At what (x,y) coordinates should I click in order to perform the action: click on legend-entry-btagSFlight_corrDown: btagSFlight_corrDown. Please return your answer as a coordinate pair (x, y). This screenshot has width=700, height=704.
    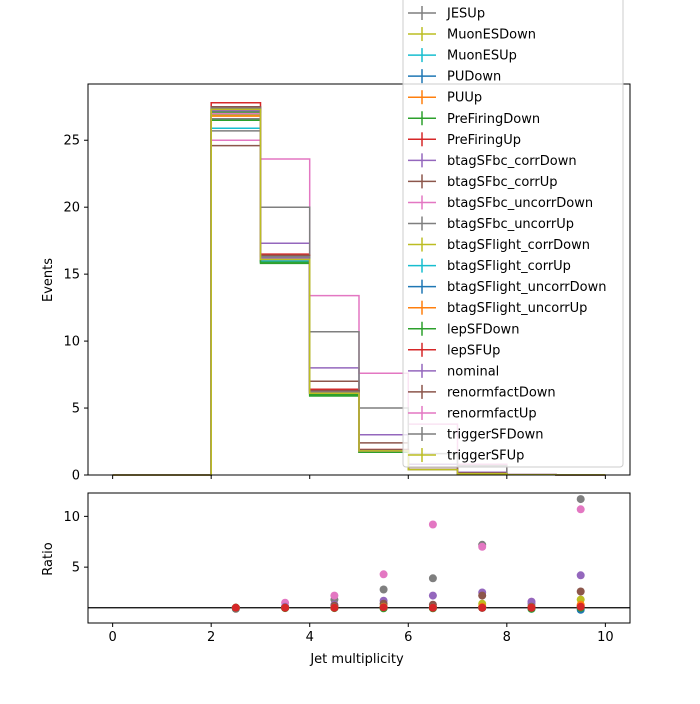
    Looking at the image, I should click on (499, 245).